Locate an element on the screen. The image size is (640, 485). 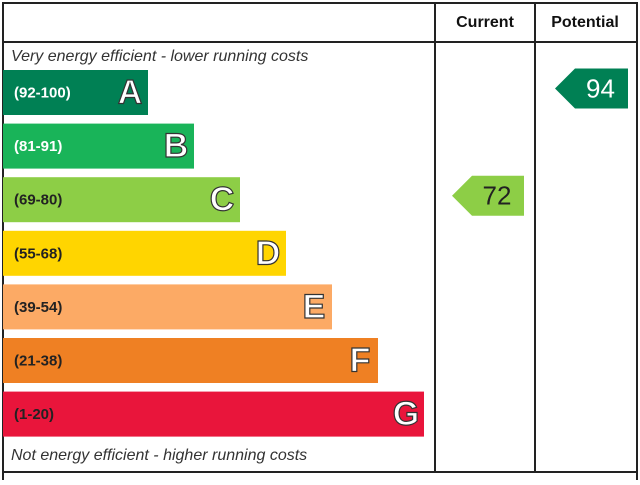
band-letter: E is located at coordinates (314, 307).